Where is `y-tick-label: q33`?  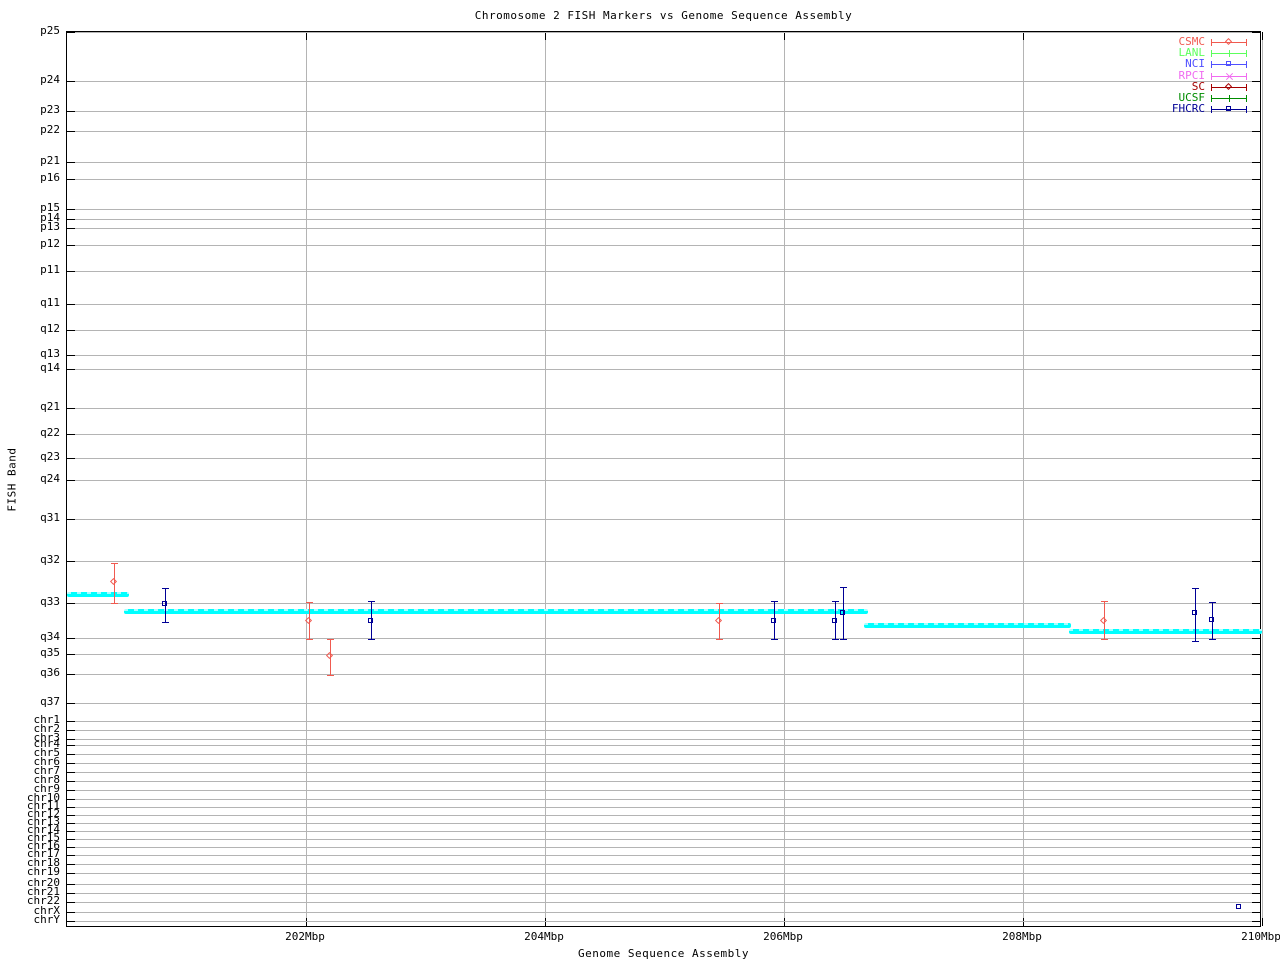
y-tick-label: q33 is located at coordinates (50, 601).